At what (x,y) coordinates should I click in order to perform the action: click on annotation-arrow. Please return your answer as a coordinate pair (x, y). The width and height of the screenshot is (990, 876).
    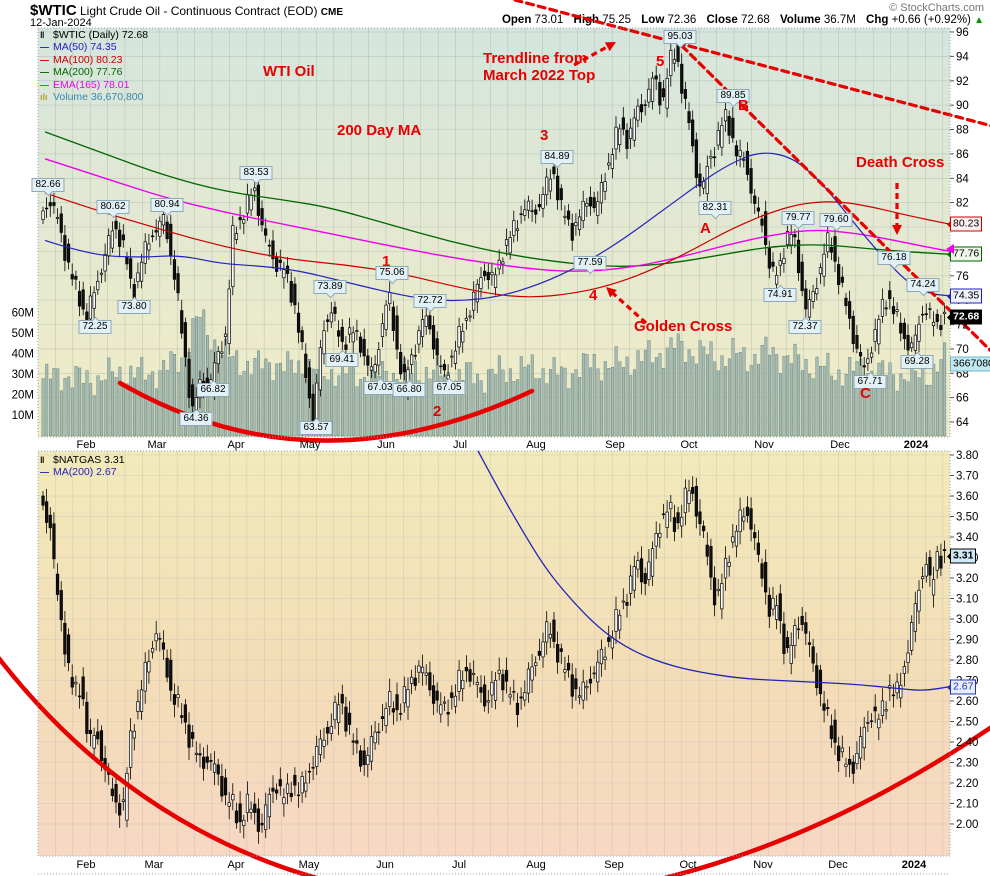
    Looking at the image, I should click on (592, 55).